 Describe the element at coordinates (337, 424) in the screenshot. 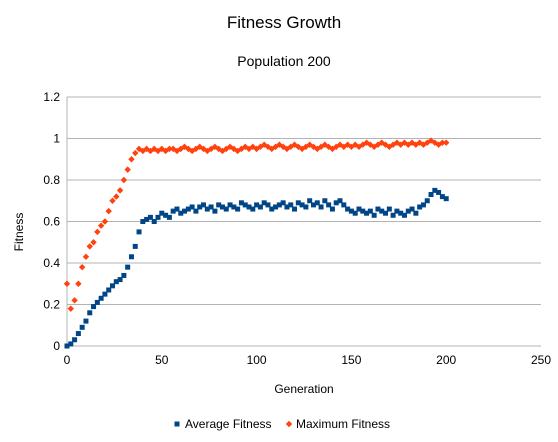

I see `legend-maximum-fitness: Maximum Fitness` at that location.